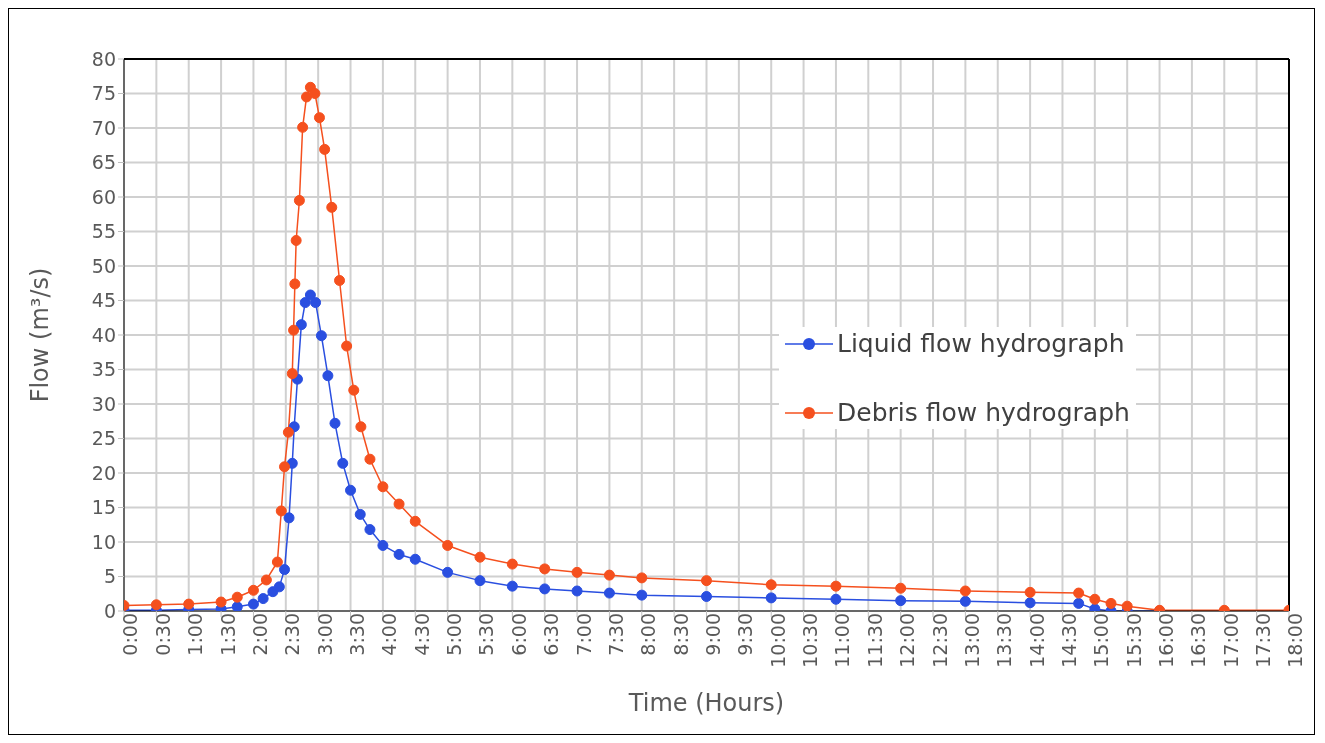  I want to click on x-tick-label: 11:30, so click(874, 640).